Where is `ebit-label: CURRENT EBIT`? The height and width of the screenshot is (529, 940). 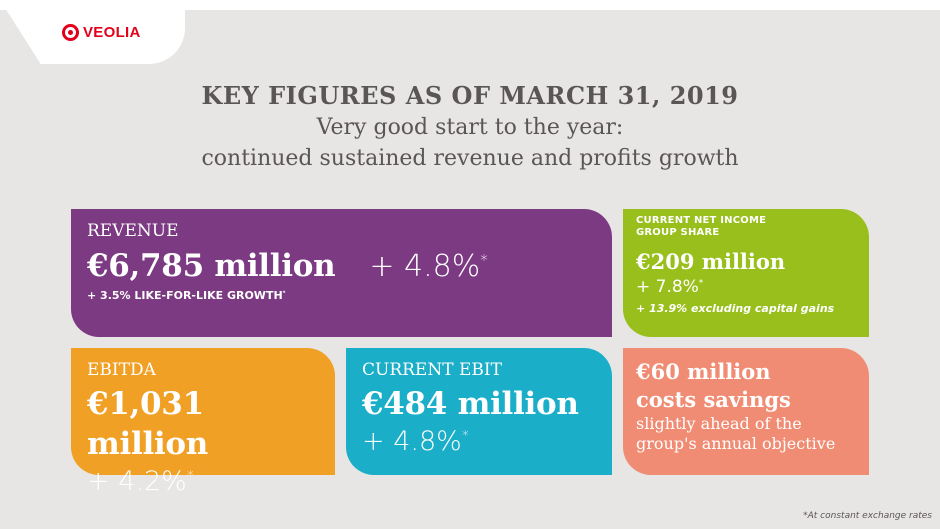
ebit-label: CURRENT EBIT is located at coordinates (432, 370).